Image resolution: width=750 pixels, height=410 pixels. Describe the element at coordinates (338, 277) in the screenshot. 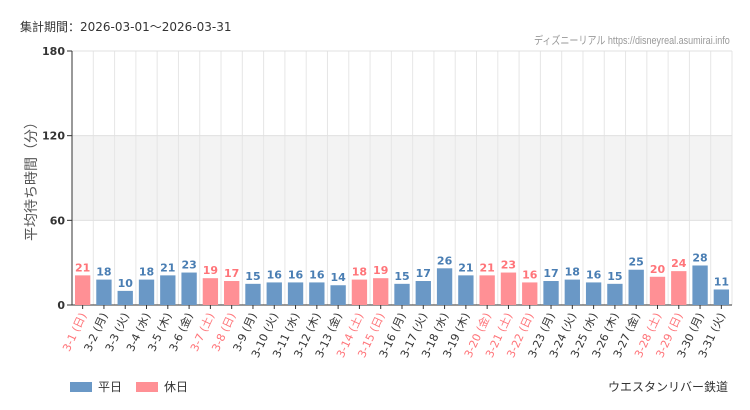

I see `data-label: 14` at that location.